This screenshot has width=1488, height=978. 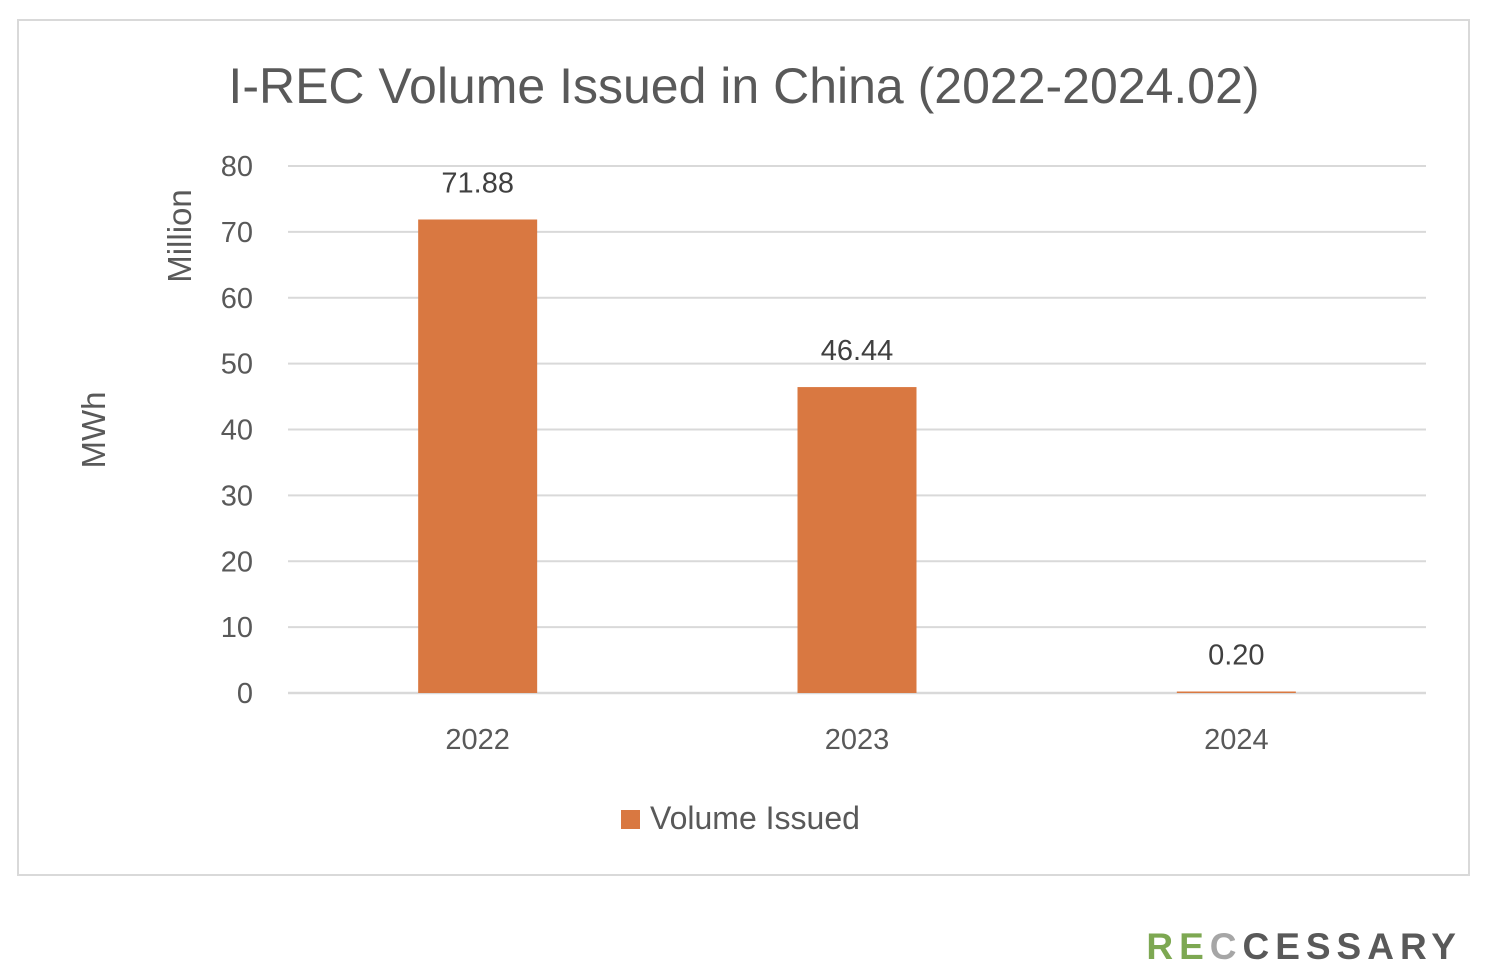 What do you see at coordinates (1226, 946) in the screenshot?
I see `brand-logo-part: C` at bounding box center [1226, 946].